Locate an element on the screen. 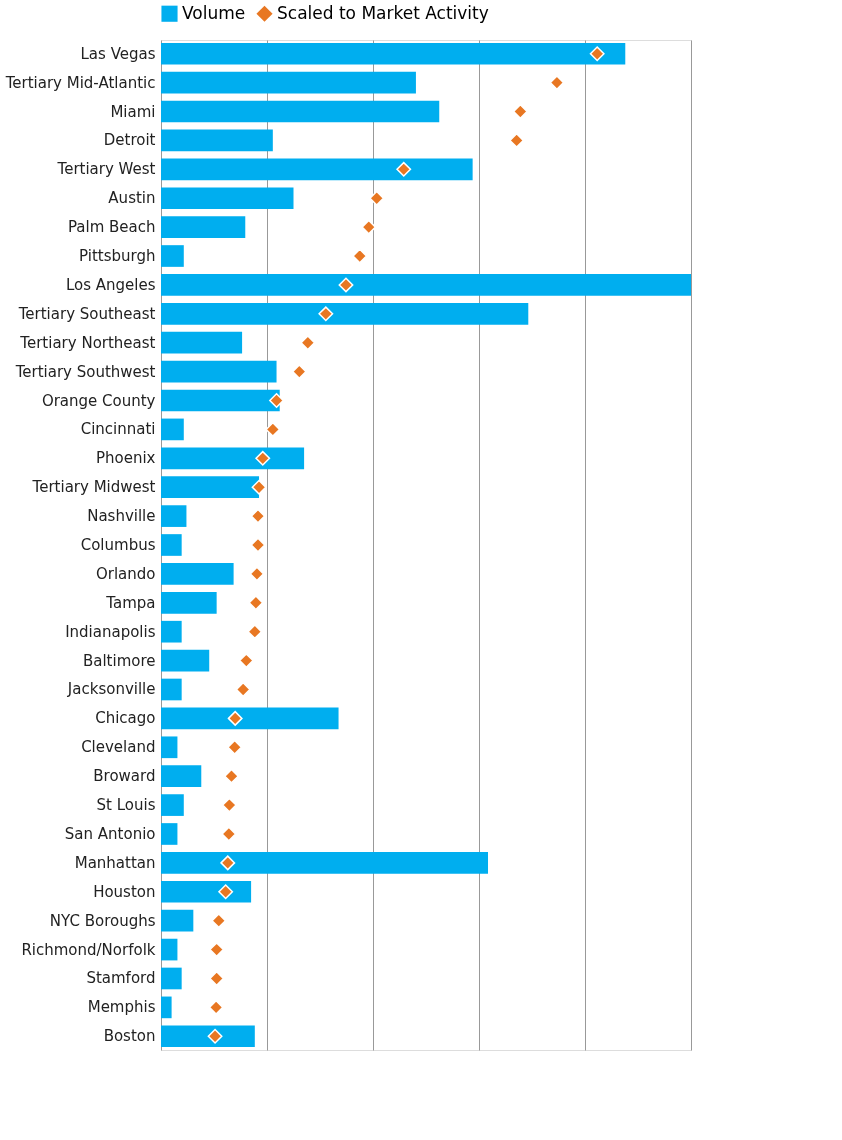 The height and width of the screenshot is (1140, 842). y-tick-label: Cincinnati is located at coordinates (118, 429).